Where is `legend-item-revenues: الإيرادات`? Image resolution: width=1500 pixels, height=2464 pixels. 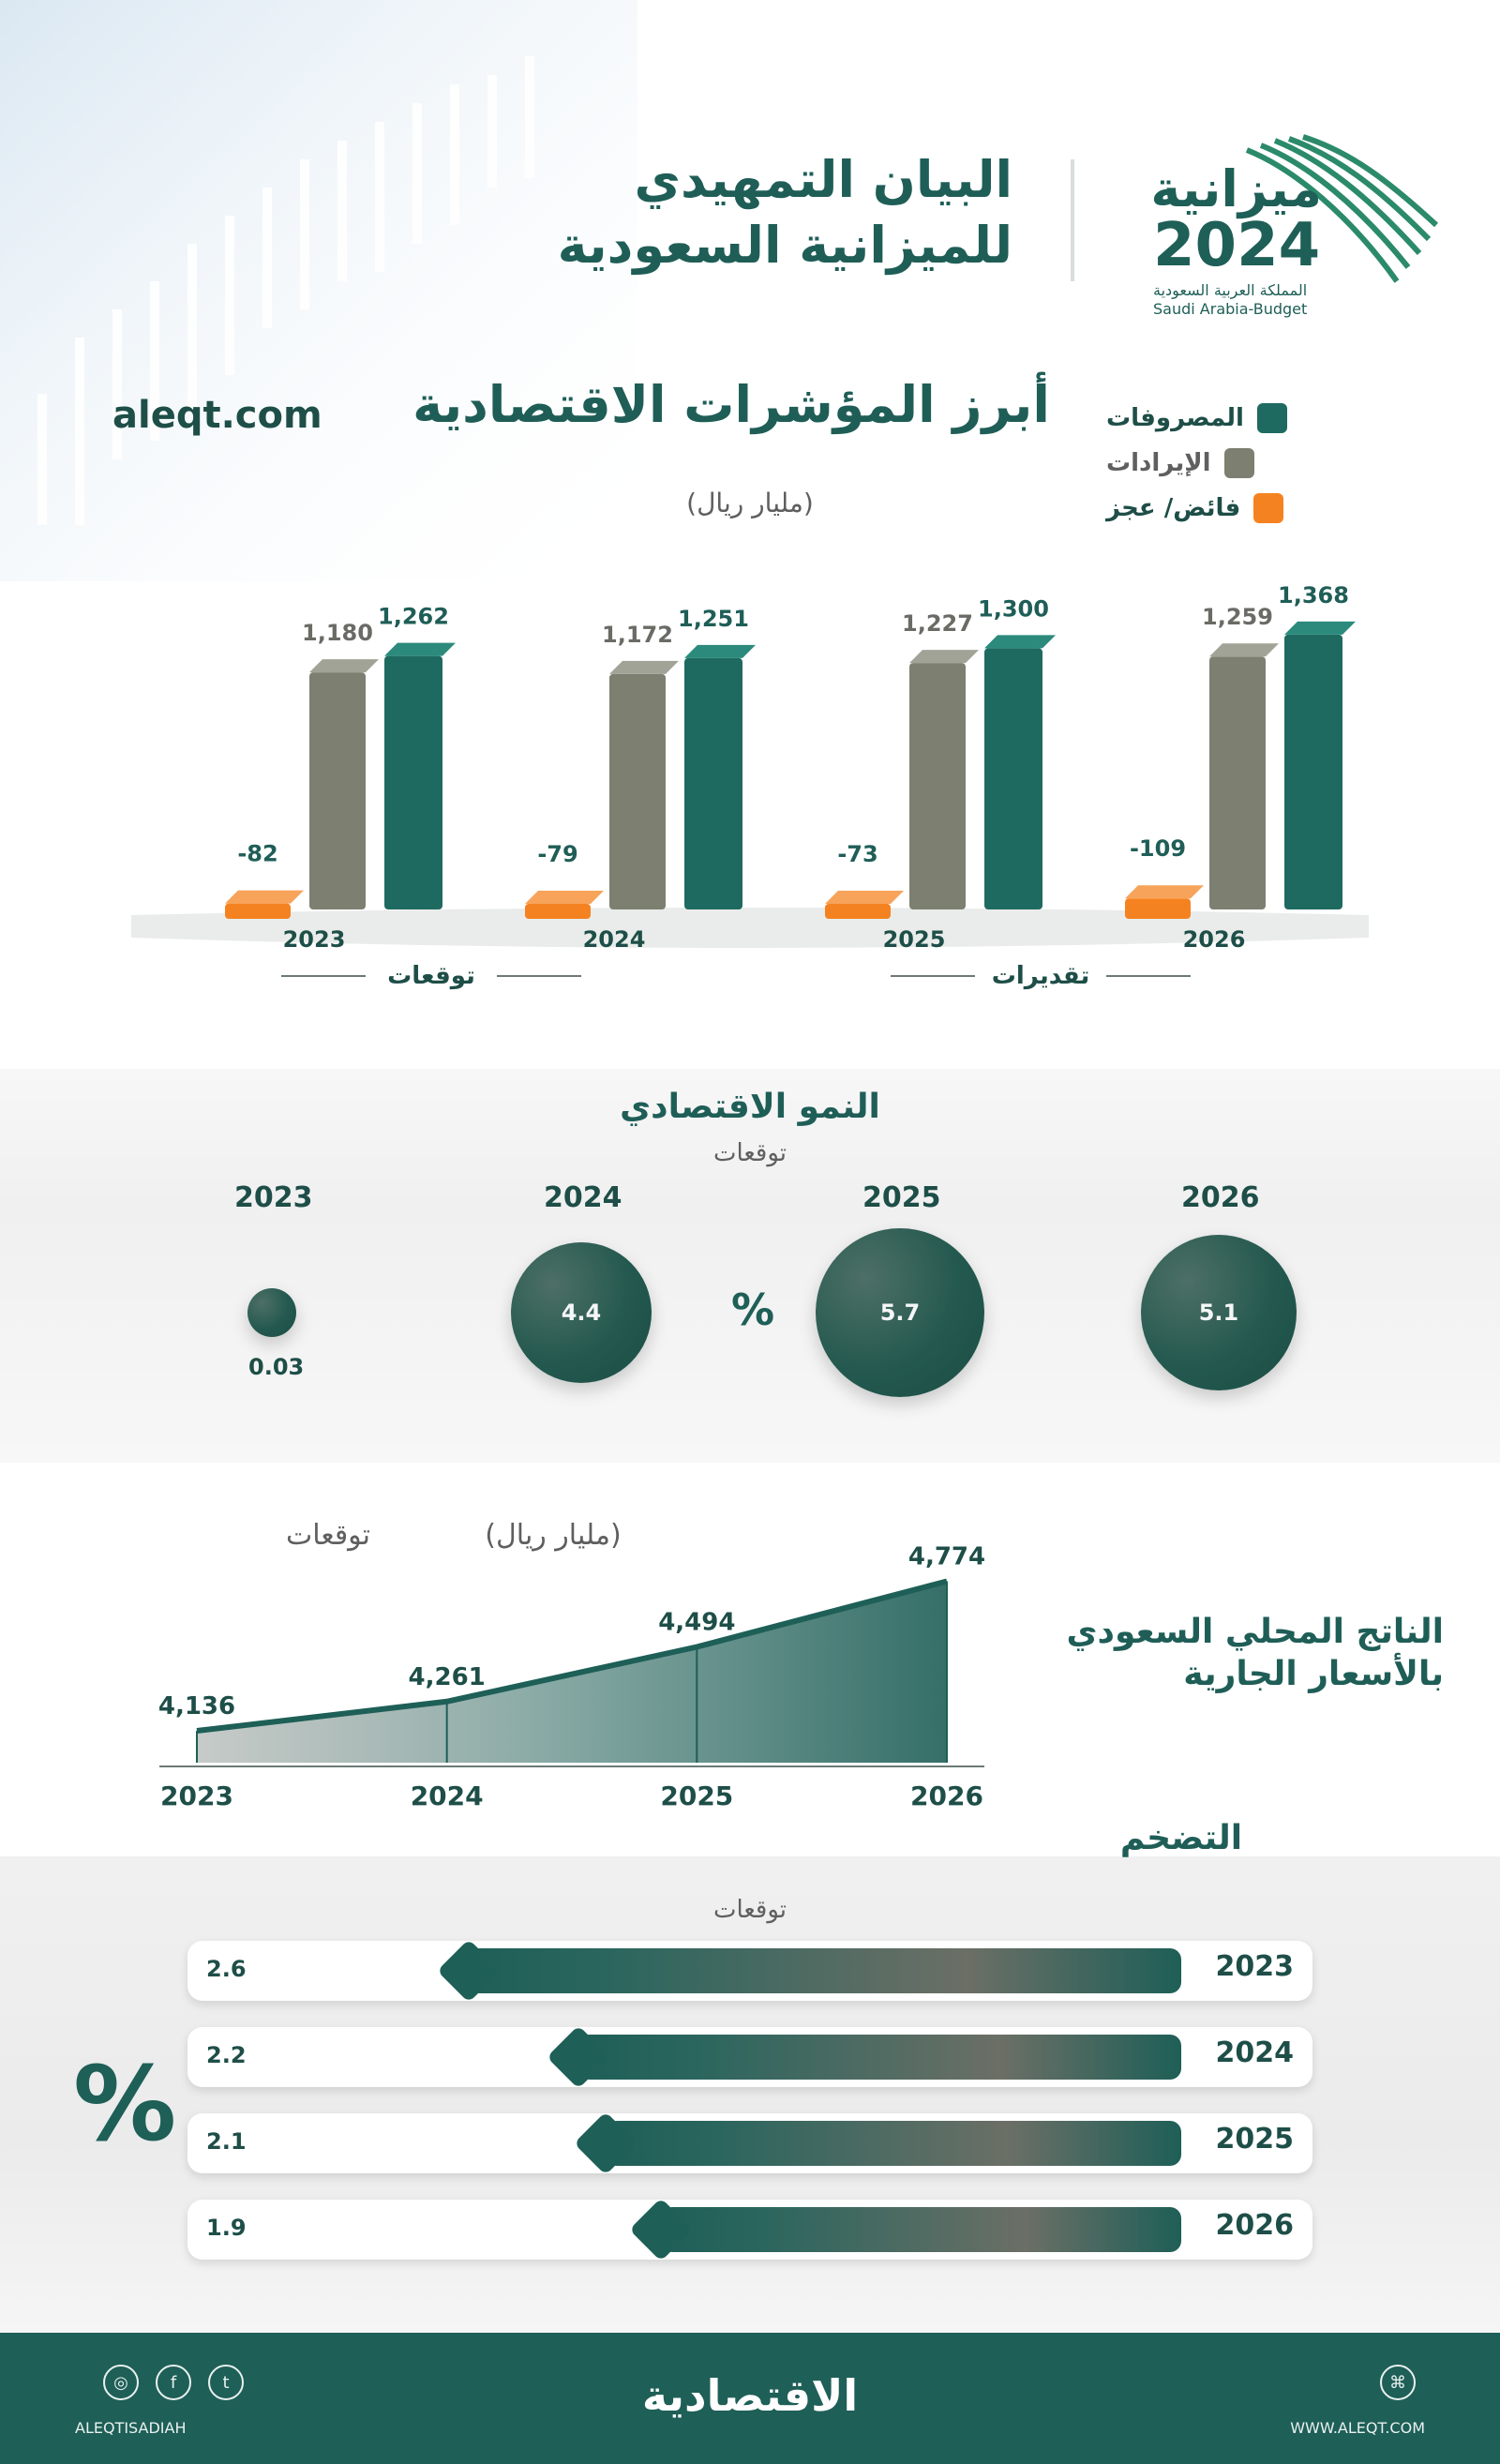
legend-item-revenues: الإيرادات is located at coordinates (1265, 463).